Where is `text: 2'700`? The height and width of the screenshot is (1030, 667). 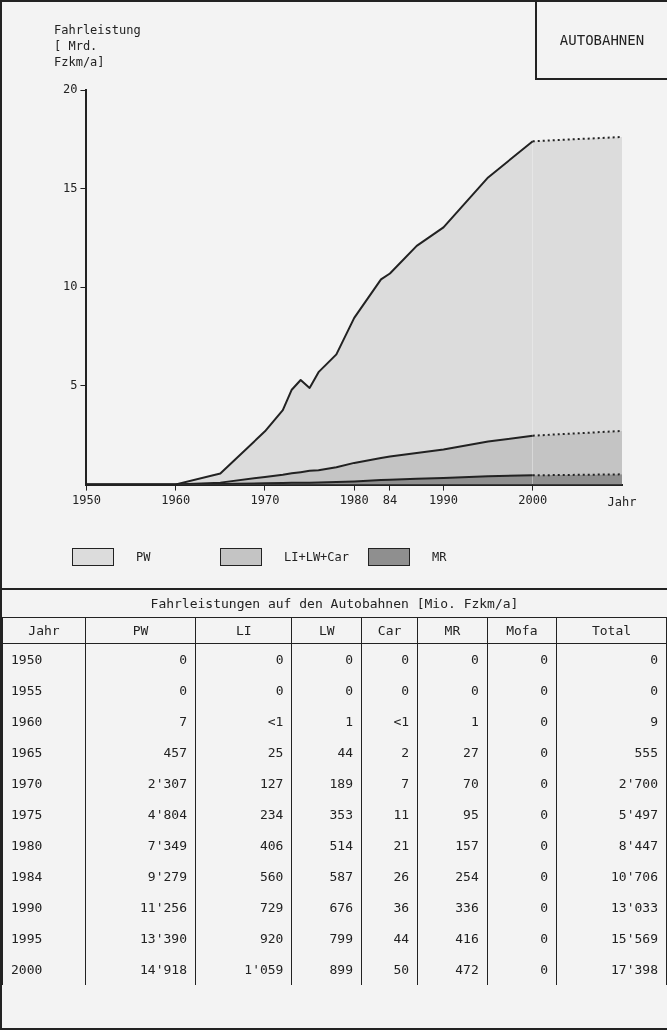 text: 2'700 is located at coordinates (638, 783).